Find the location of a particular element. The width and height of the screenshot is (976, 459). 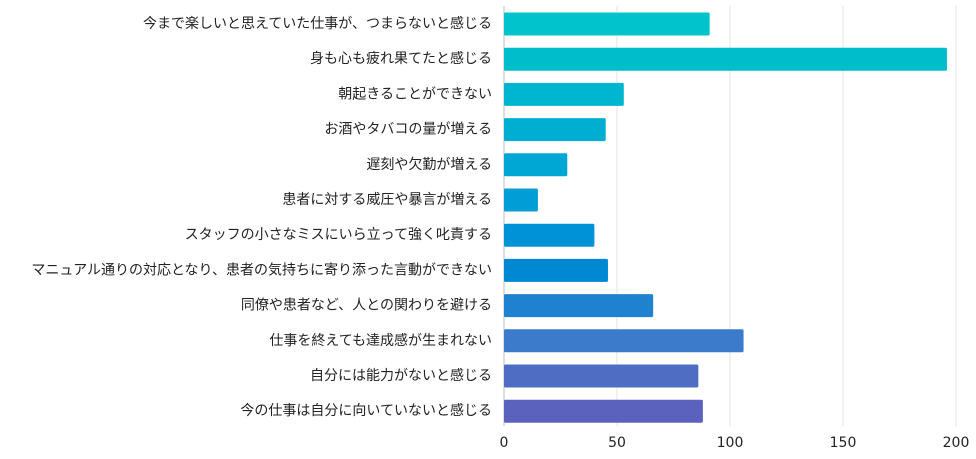

category-label: 自分には能力がないと感じる is located at coordinates (401, 375).